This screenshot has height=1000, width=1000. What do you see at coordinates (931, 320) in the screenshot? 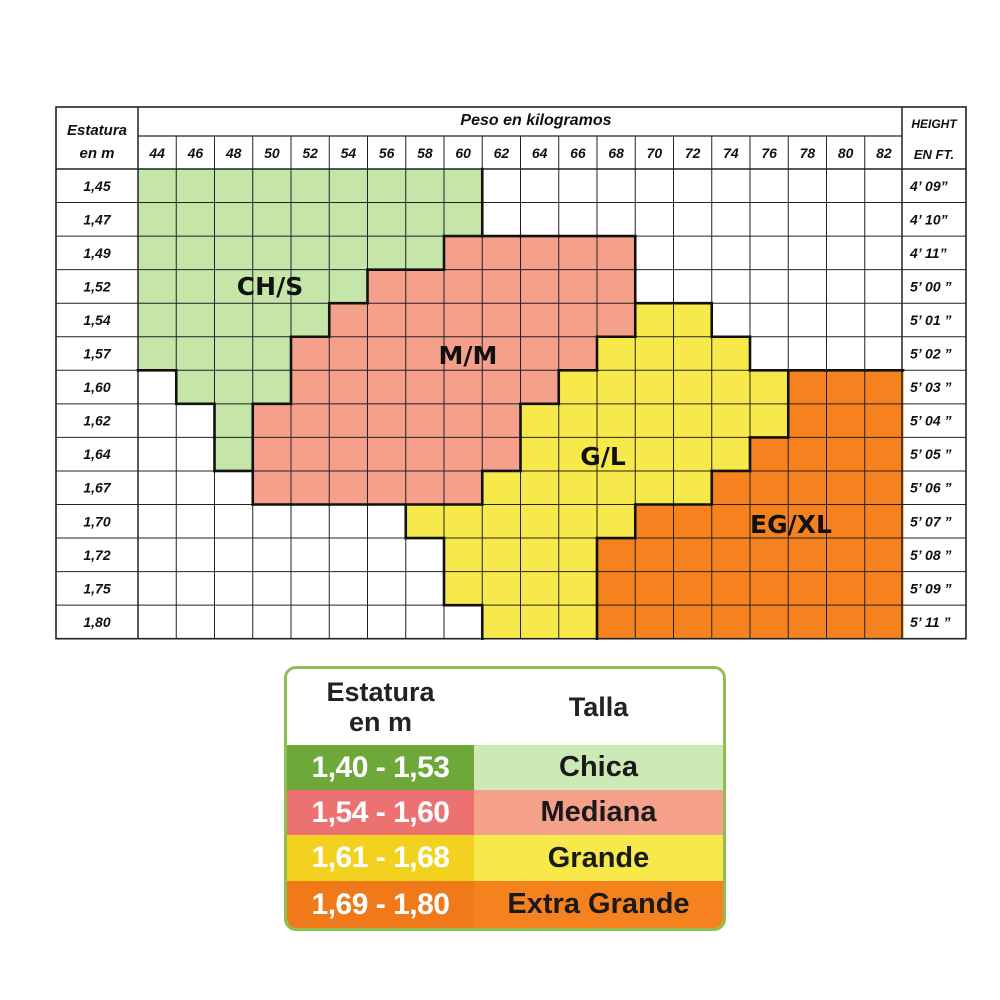
I see `height-ft-label: 5’ 01 ”` at bounding box center [931, 320].